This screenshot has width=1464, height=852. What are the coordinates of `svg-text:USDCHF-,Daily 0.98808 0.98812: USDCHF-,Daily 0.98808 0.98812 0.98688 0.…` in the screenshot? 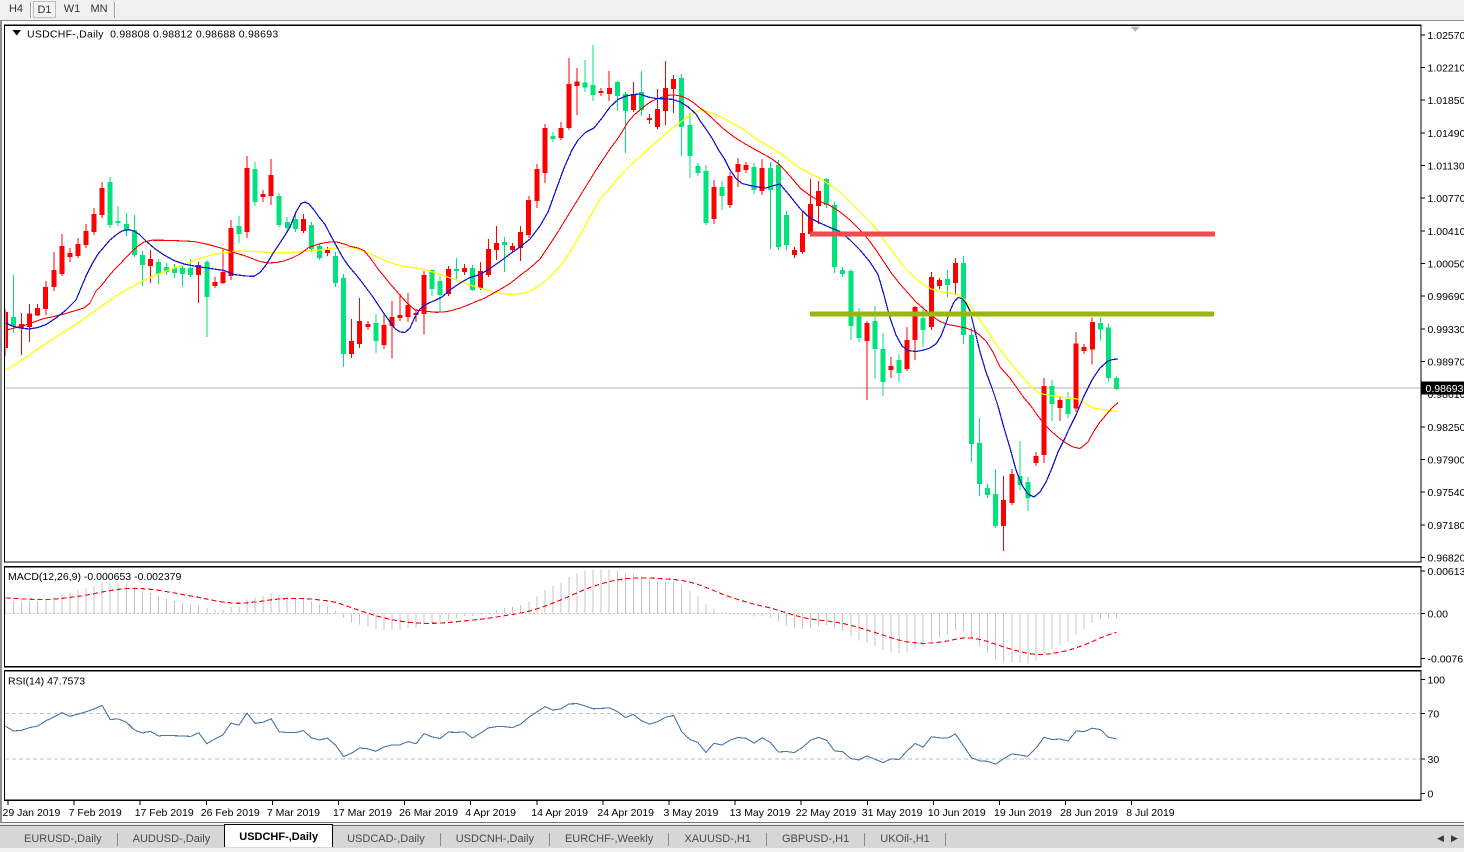 It's located at (152, 35).